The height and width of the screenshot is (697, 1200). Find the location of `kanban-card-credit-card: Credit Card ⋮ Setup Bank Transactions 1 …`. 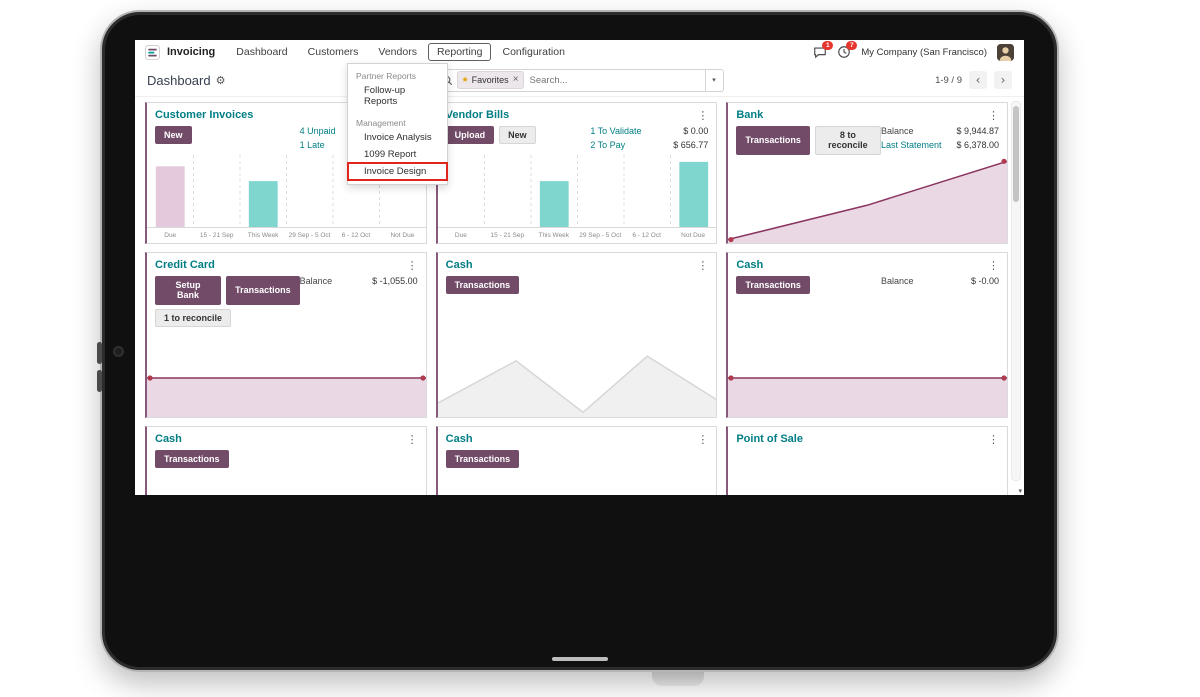

kanban-card-credit-card: Credit Card ⋮ Setup Bank Transactions 1 … is located at coordinates (286, 335).